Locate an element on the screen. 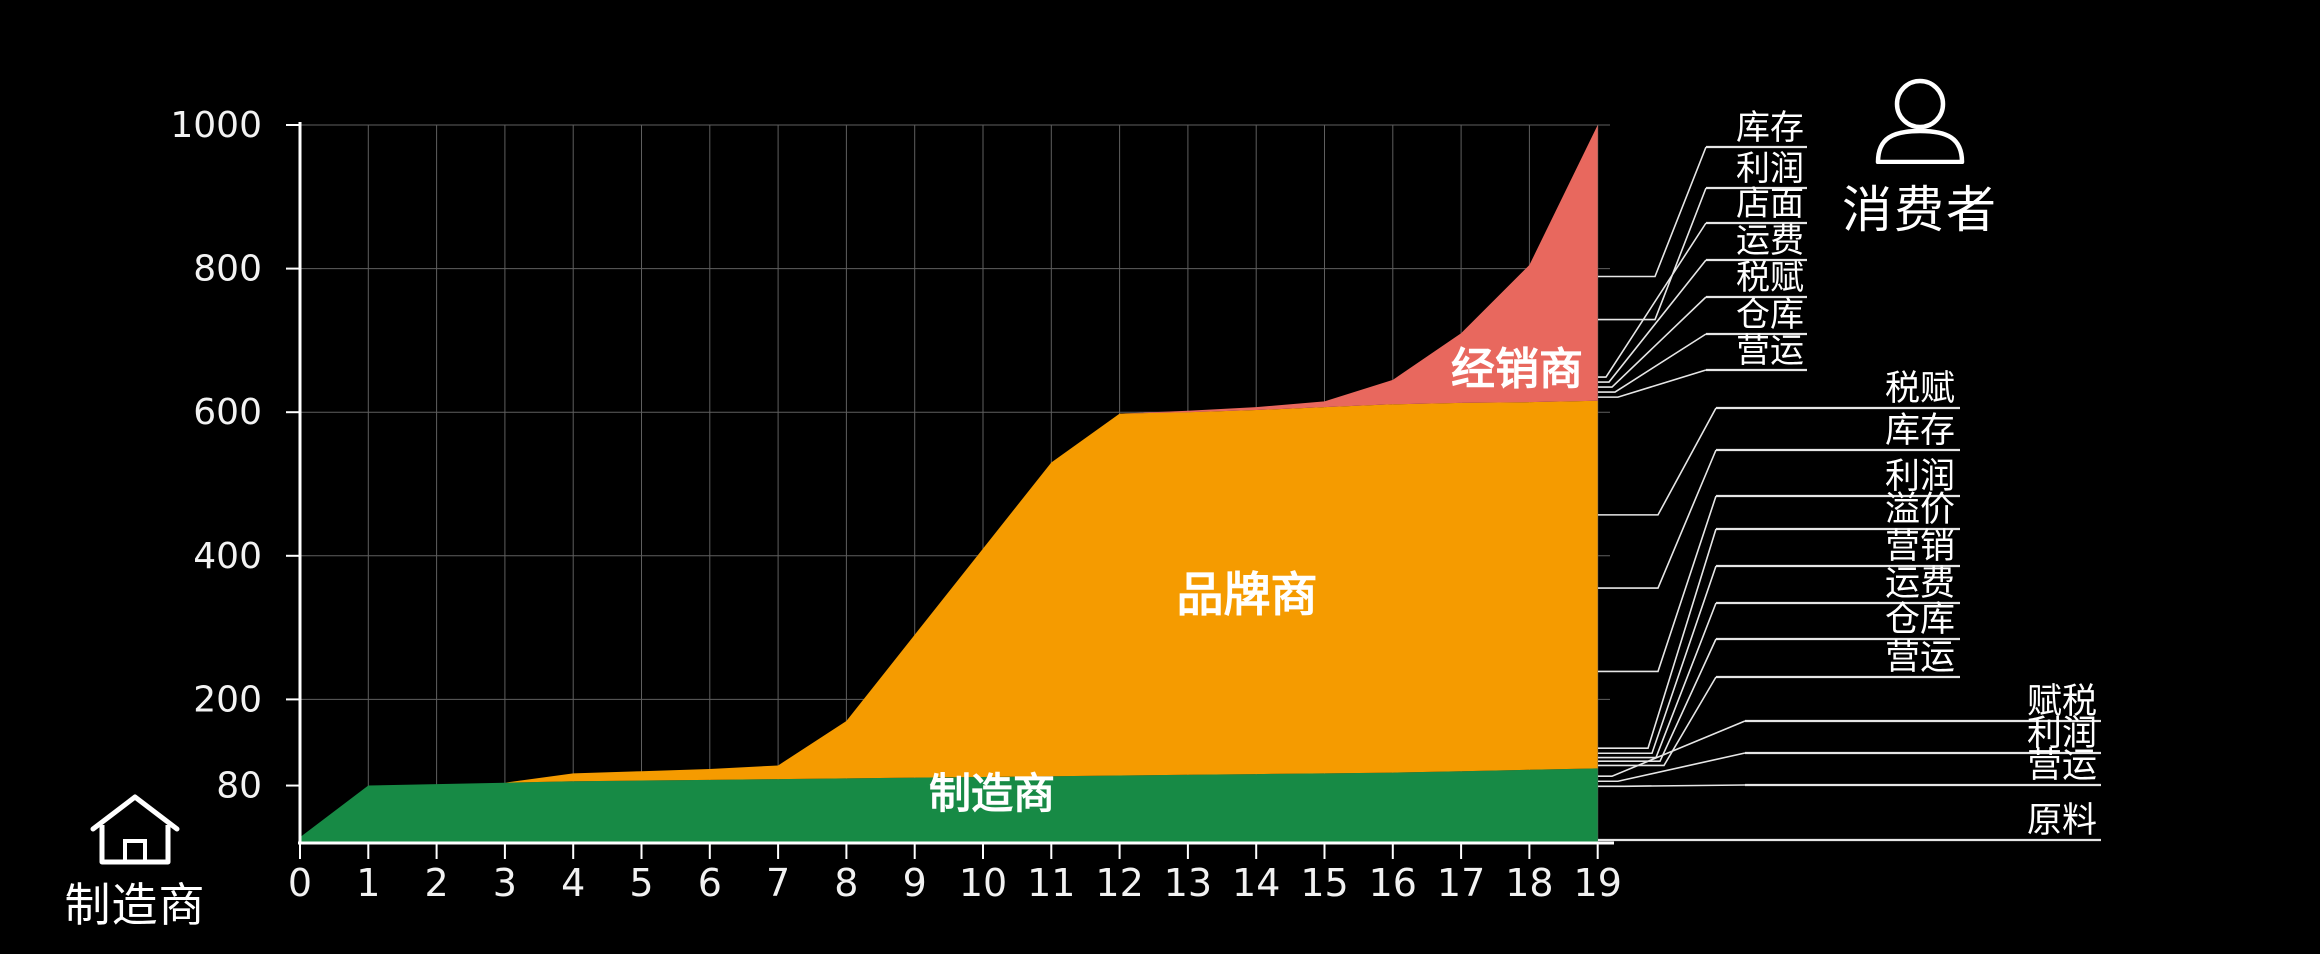  y-tick-label: 600 is located at coordinates (227, 412).